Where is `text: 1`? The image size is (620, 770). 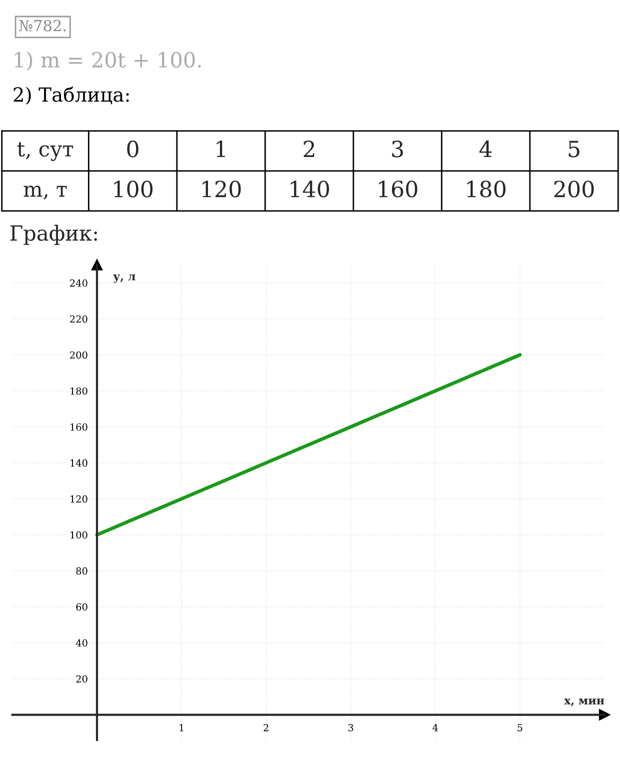
text: 1 is located at coordinates (220, 149).